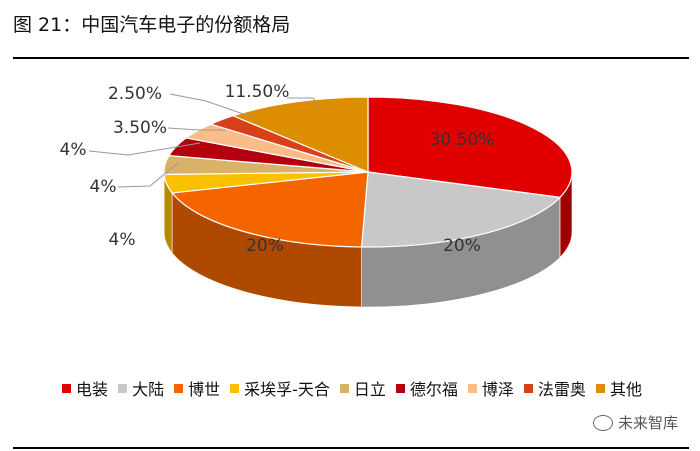  I want to click on legend-label: 日立, so click(369, 389).